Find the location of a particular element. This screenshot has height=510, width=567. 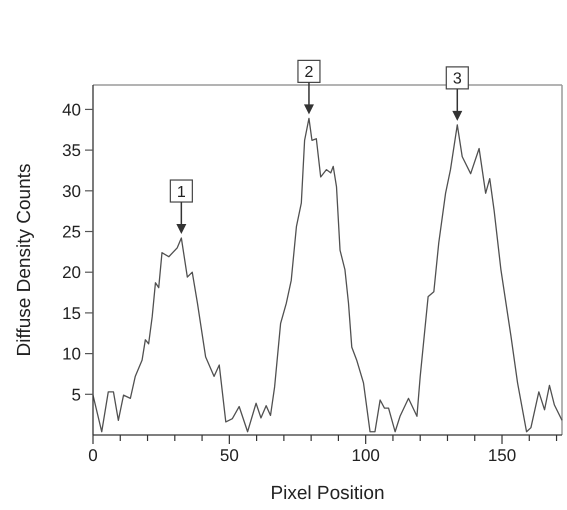

y-axis-title: Diffuse Density Counts is located at coordinates (24, 260).